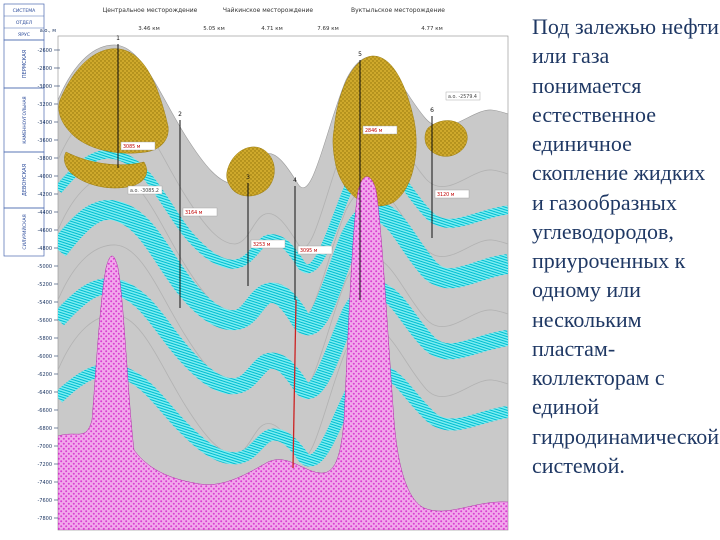 The width and height of the screenshot is (720, 540). I want to click on svg-text: -6800, so click(44, 429).